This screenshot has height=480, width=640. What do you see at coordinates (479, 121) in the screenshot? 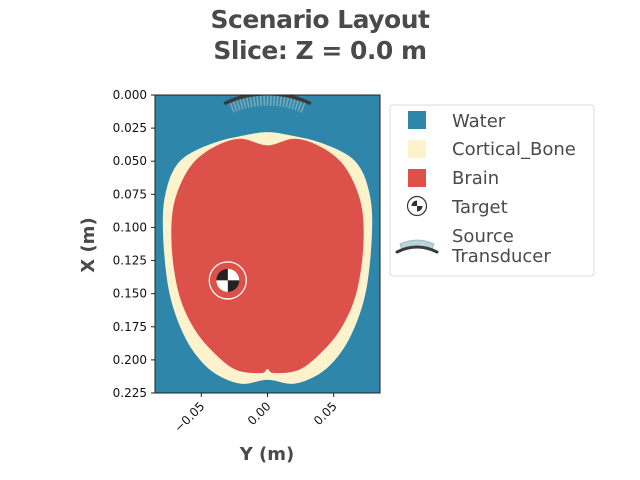
I see `legend-label-water: Water` at bounding box center [479, 121].